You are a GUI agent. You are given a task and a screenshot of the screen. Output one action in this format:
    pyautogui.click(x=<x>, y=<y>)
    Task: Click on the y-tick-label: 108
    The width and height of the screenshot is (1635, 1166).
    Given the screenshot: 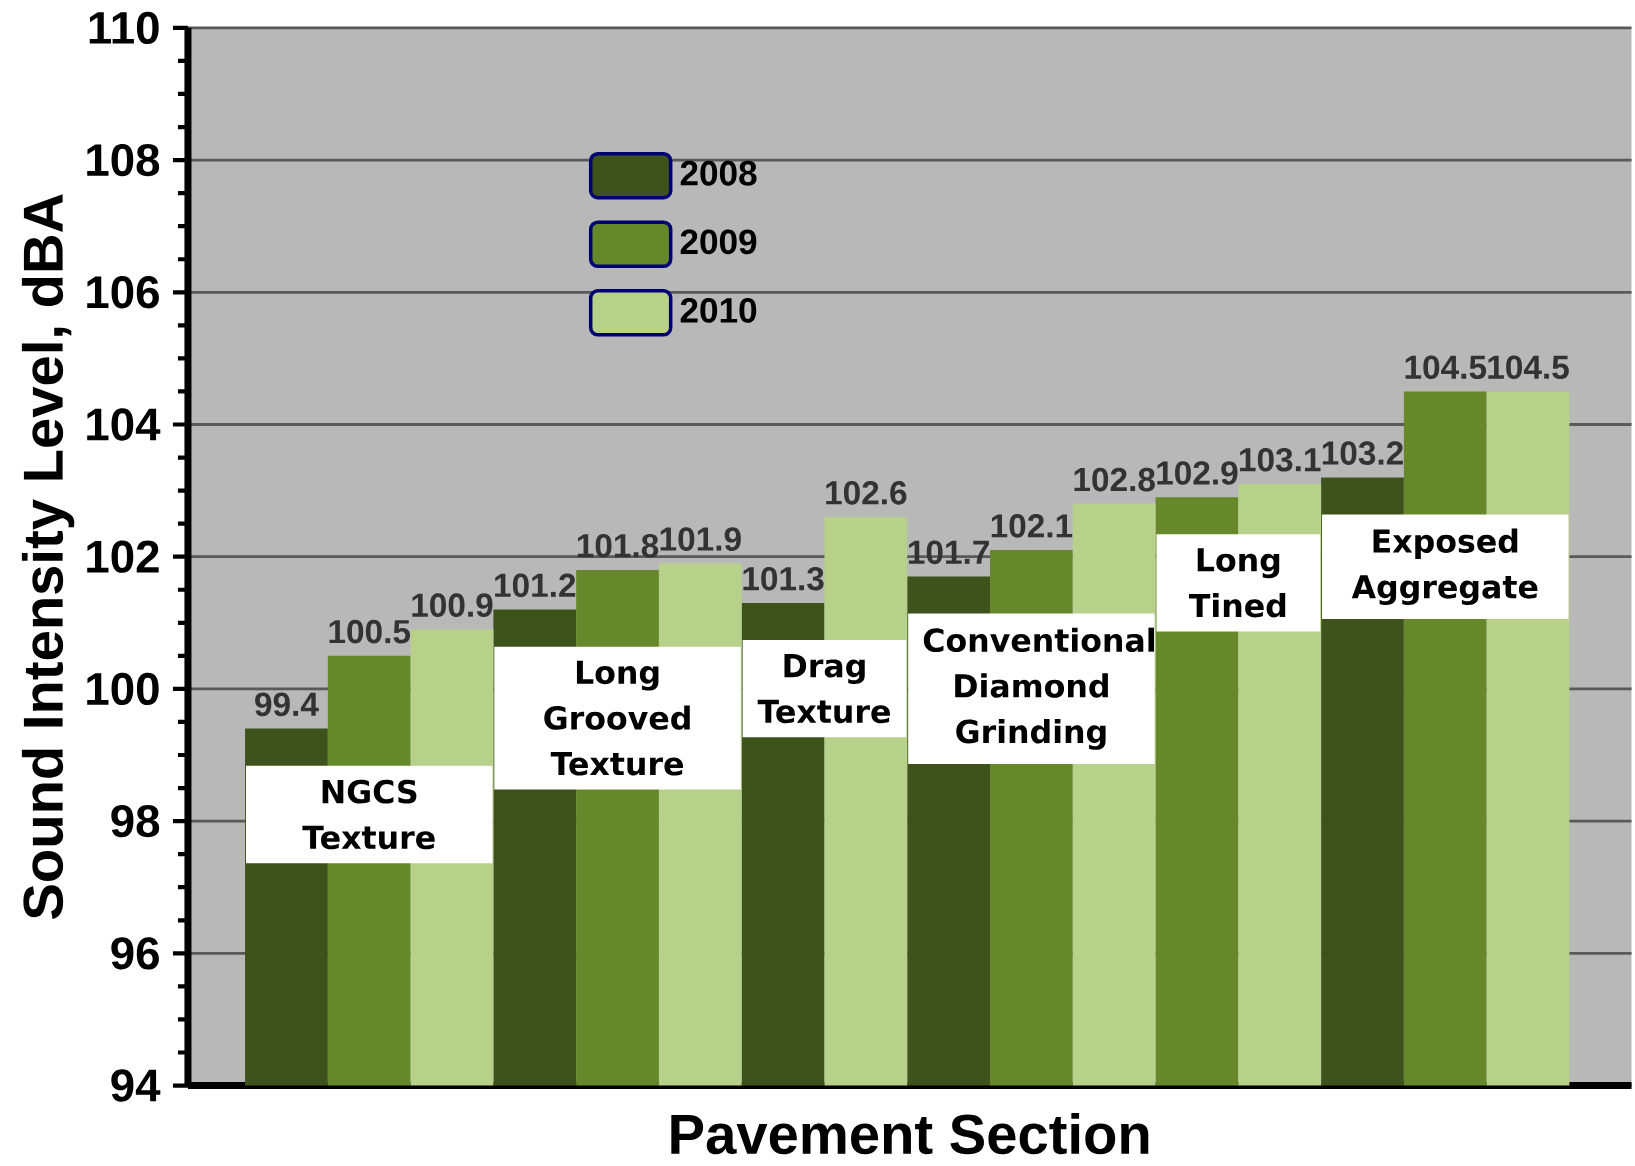 What is the action you would take?
    pyautogui.click(x=123, y=160)
    